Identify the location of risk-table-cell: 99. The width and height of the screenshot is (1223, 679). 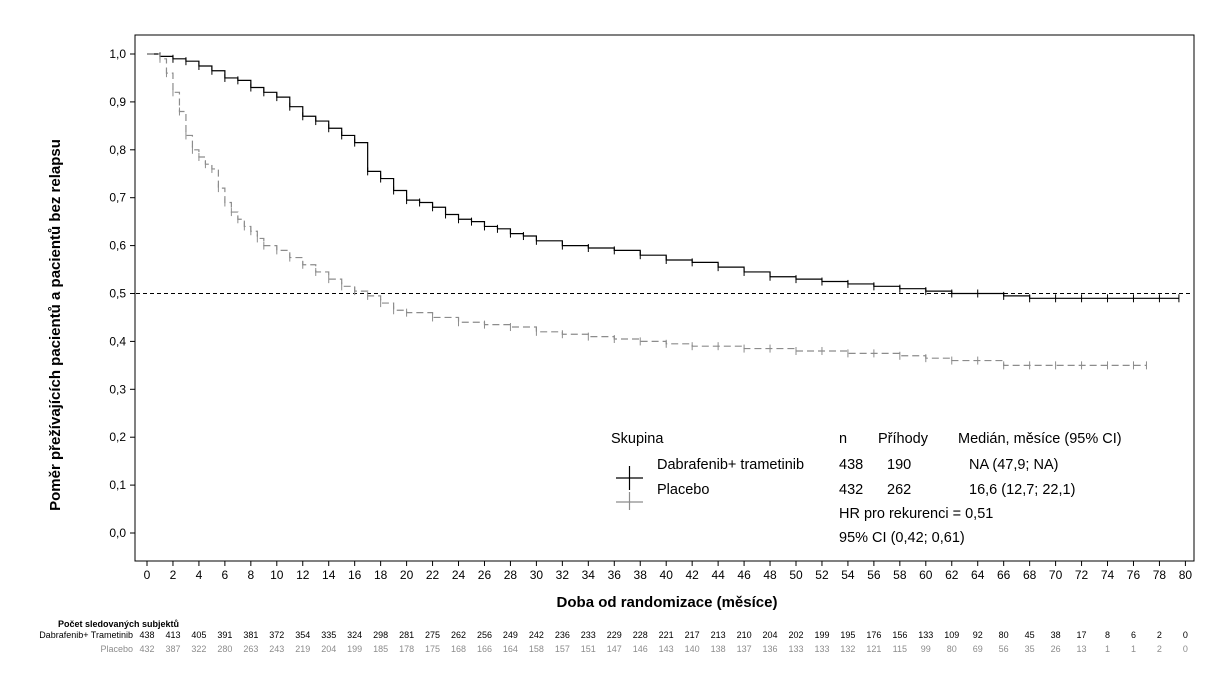
(926, 649).